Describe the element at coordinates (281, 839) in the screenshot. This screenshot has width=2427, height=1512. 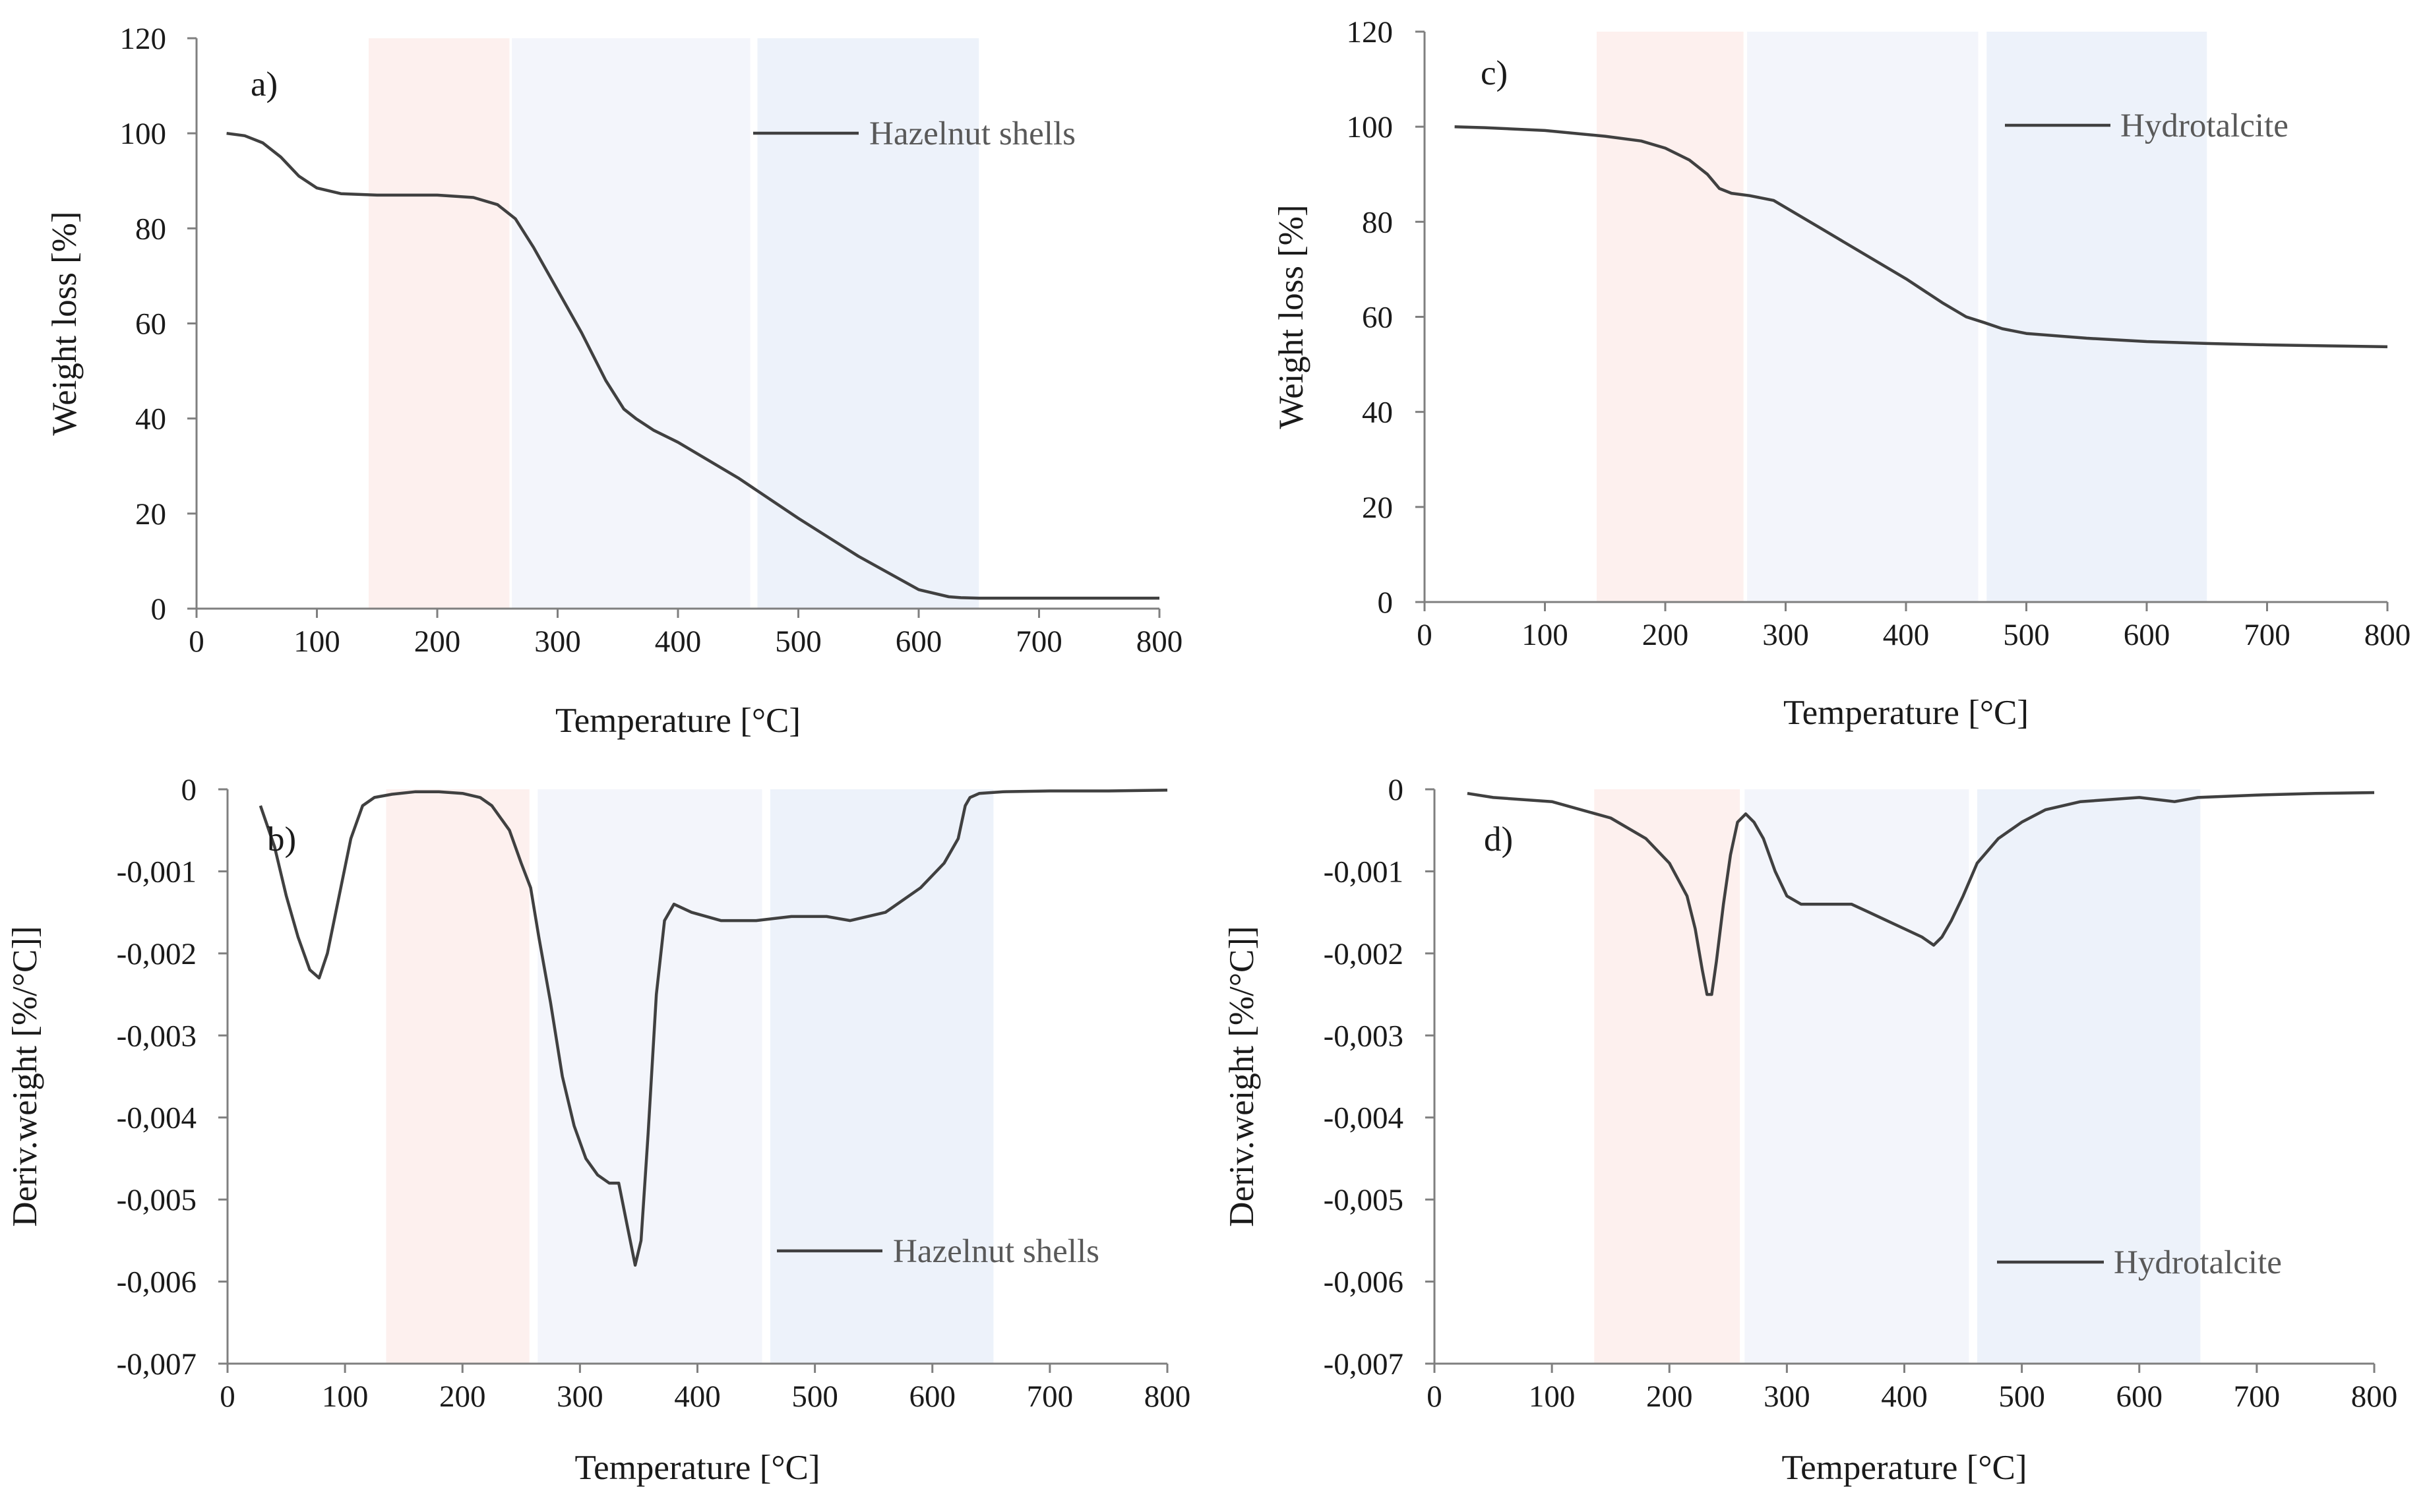
I see `panel-letter: b)` at that location.